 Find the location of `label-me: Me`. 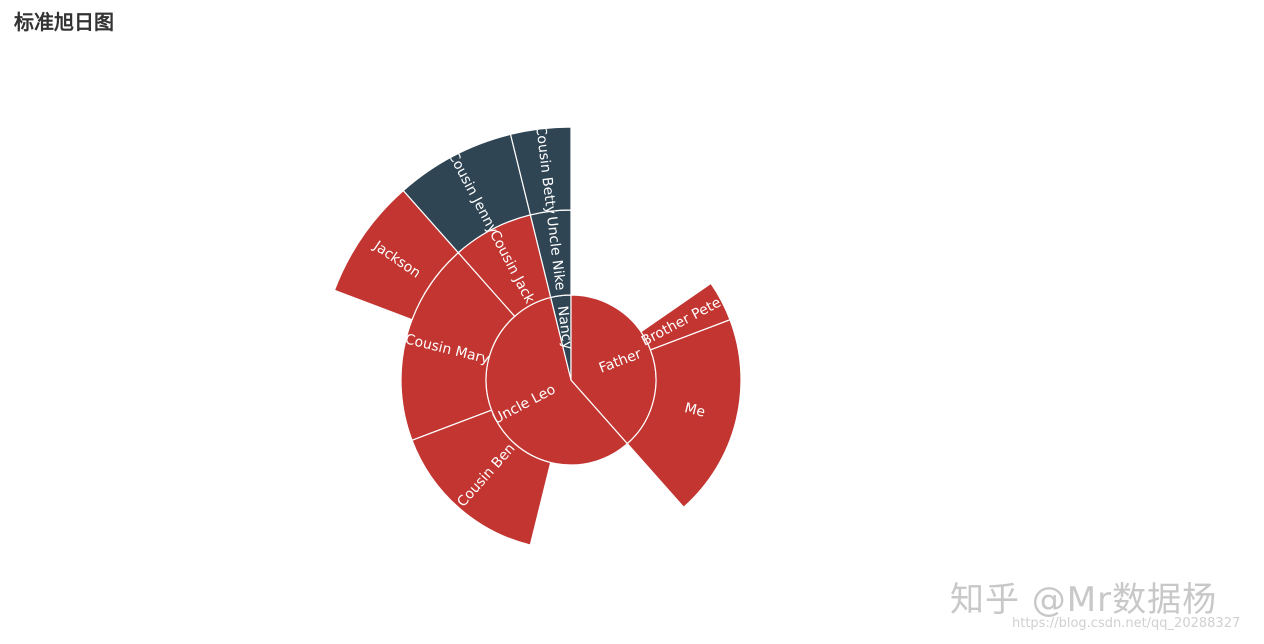

label-me: Me is located at coordinates (695, 410).